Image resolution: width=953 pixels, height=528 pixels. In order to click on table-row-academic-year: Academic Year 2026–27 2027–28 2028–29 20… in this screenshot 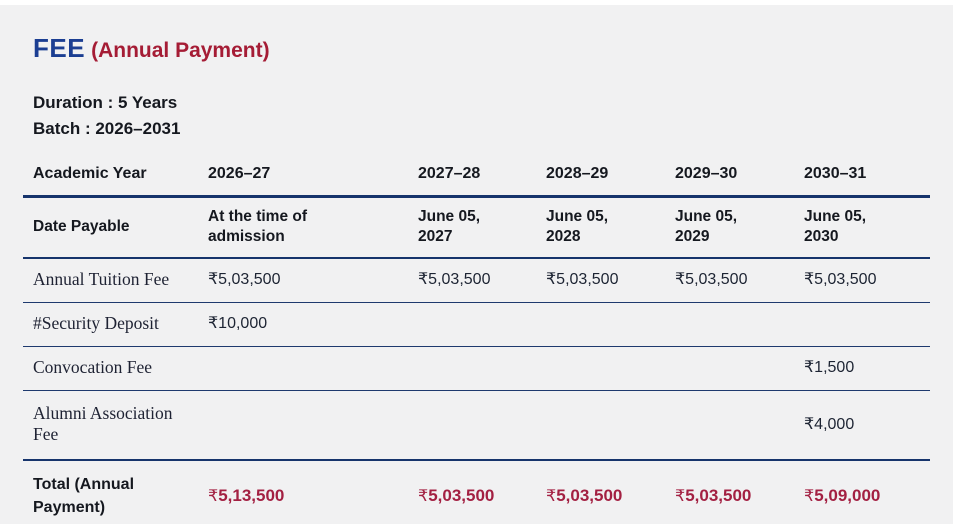, I will do `click(476, 178)`.